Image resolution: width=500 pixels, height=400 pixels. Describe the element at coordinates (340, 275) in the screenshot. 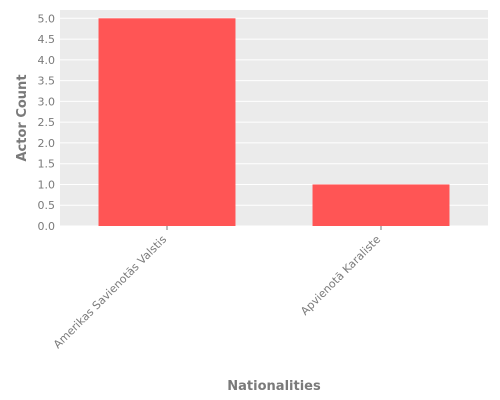

I see `x-tick-label: Apvienotā Karaliste` at that location.